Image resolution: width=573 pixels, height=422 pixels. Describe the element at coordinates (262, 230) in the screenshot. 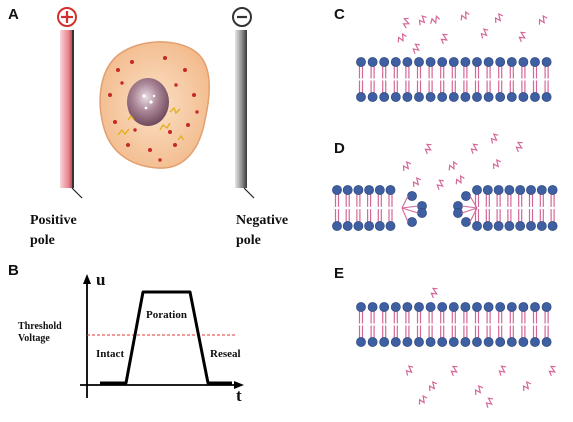

I see `negative-pole-label: Negative pole` at that location.